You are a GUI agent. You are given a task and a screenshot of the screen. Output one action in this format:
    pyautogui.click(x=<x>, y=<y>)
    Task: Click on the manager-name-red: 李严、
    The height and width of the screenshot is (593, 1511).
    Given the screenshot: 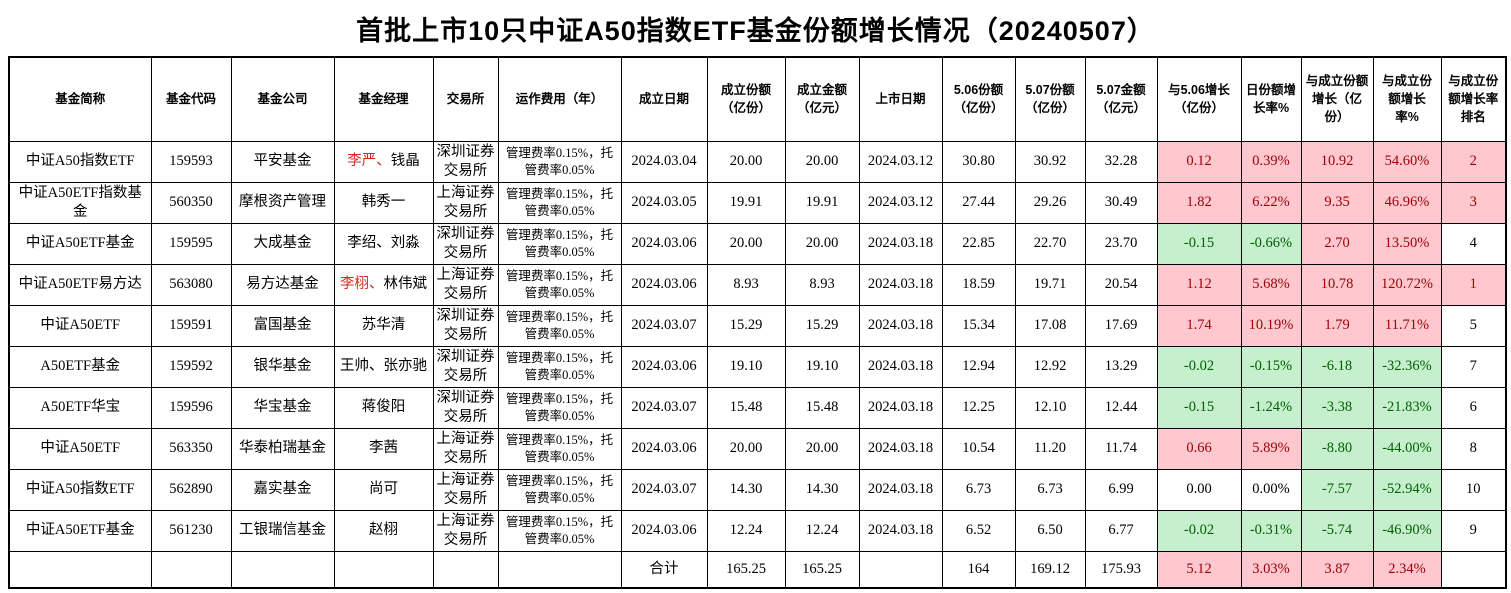 What is the action you would take?
    pyautogui.click(x=369, y=161)
    